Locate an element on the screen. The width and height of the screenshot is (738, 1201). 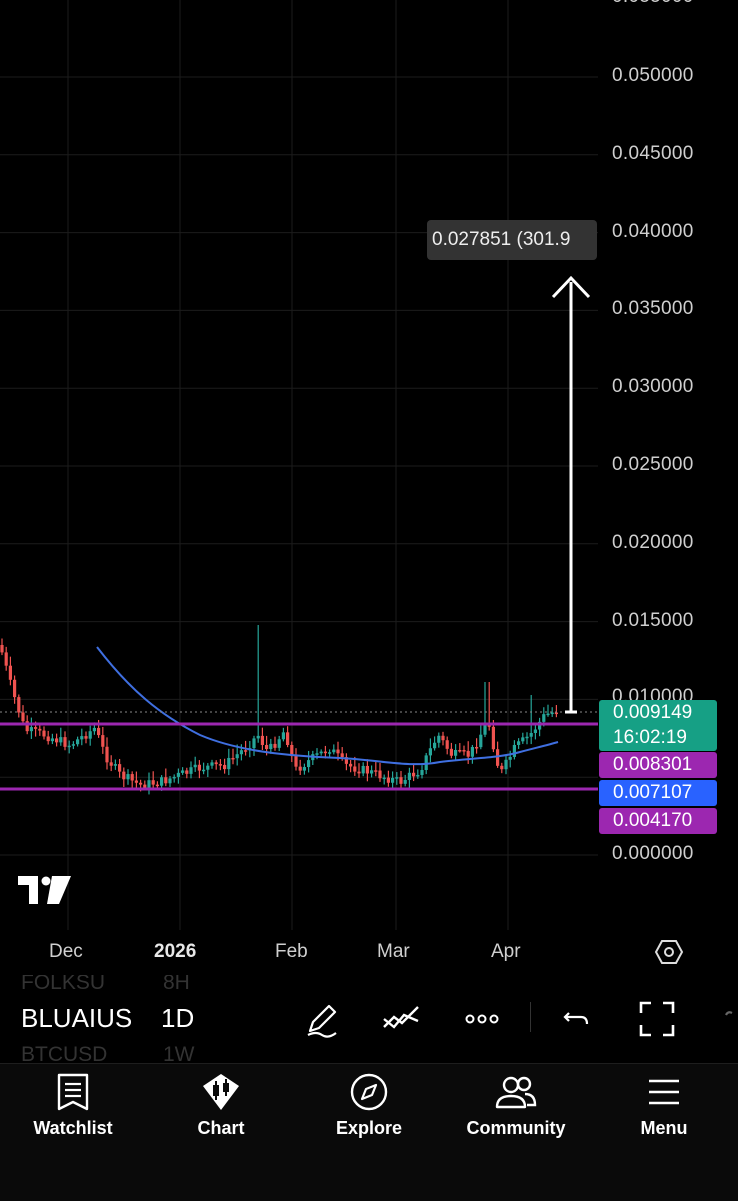
nav-explore: Explore is located at coordinates (369, 1112).